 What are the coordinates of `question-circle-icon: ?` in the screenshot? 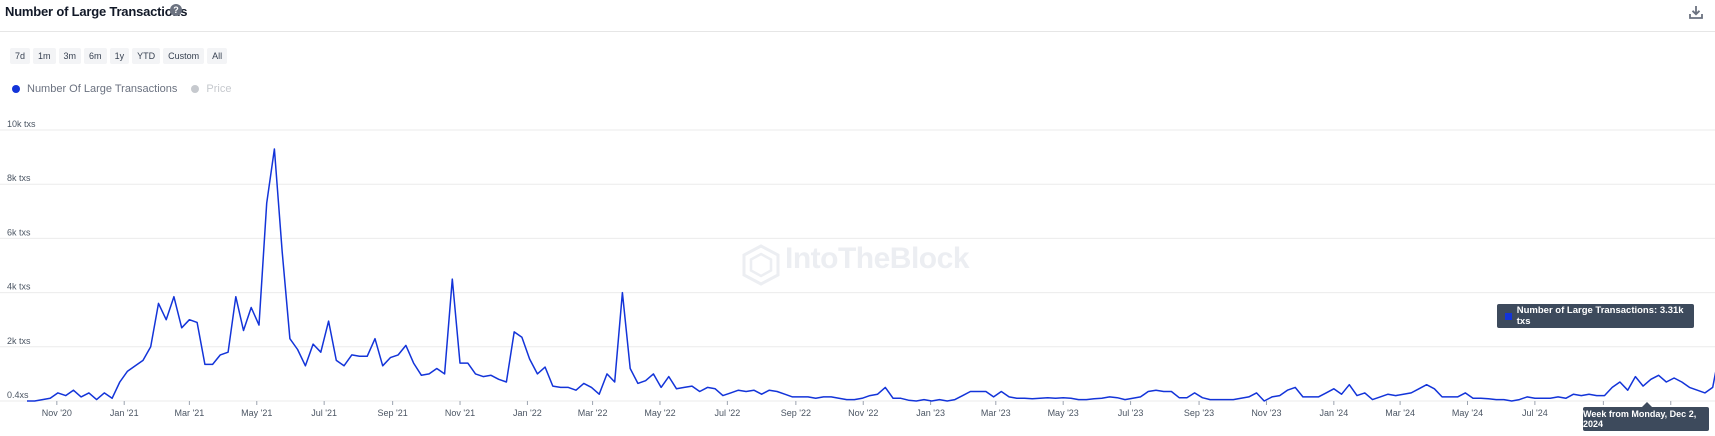 It's located at (176, 10).